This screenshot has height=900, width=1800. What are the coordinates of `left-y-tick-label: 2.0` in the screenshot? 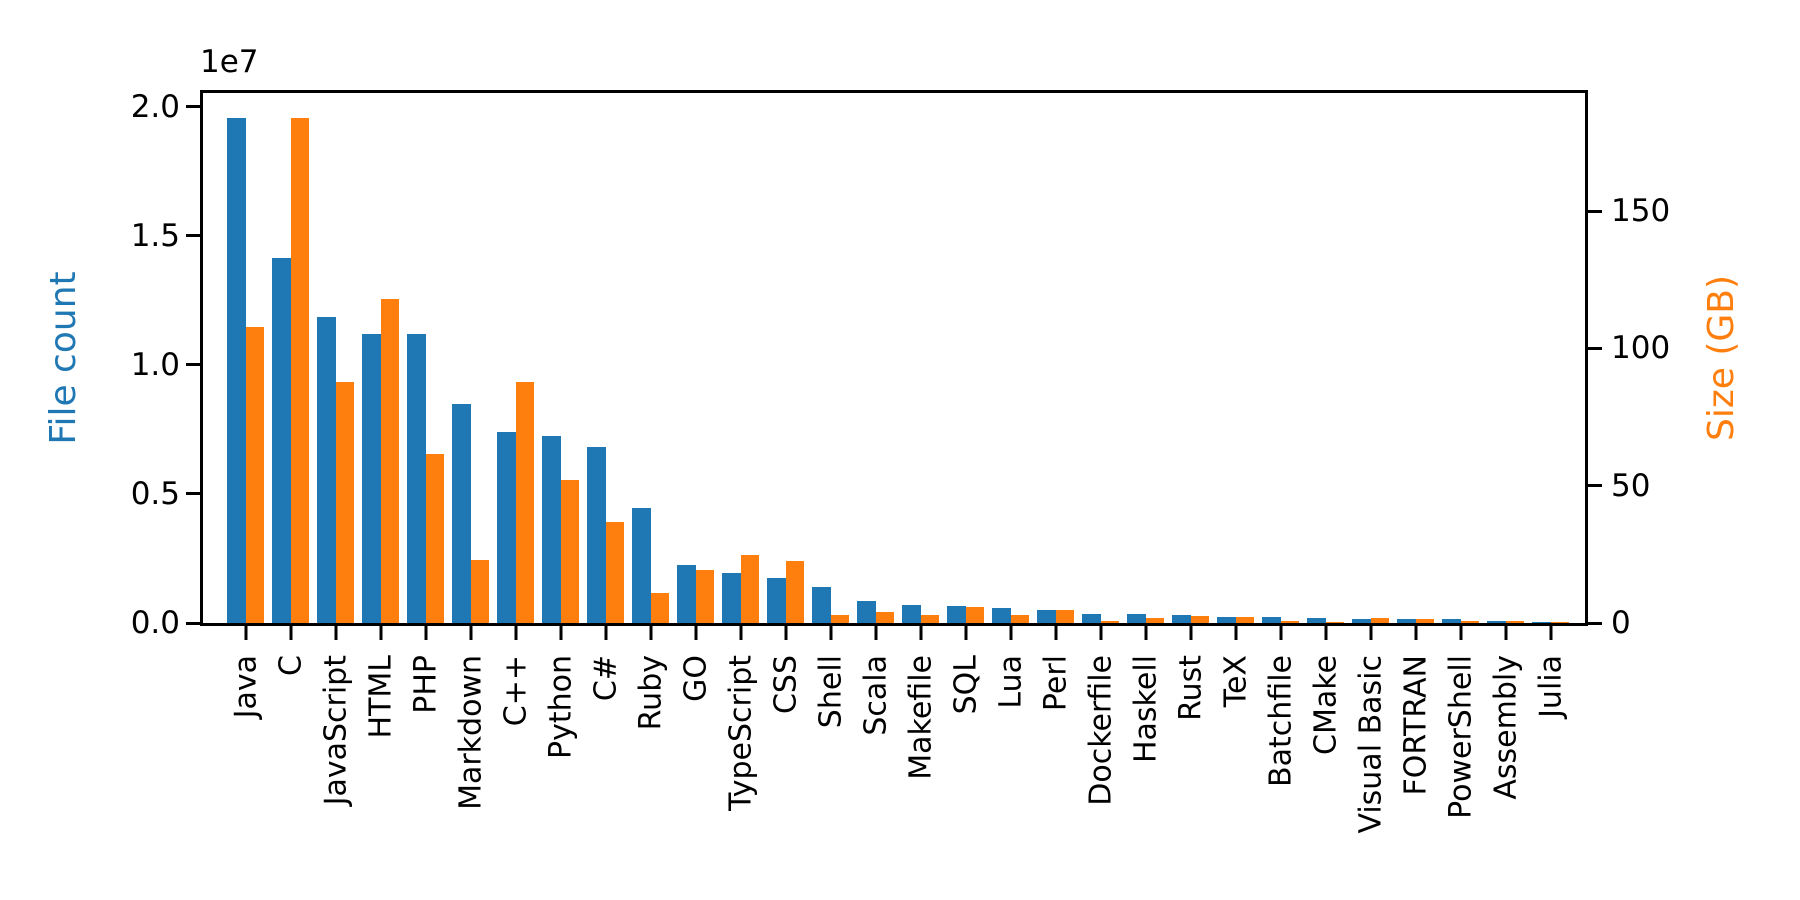 It's located at (155, 106).